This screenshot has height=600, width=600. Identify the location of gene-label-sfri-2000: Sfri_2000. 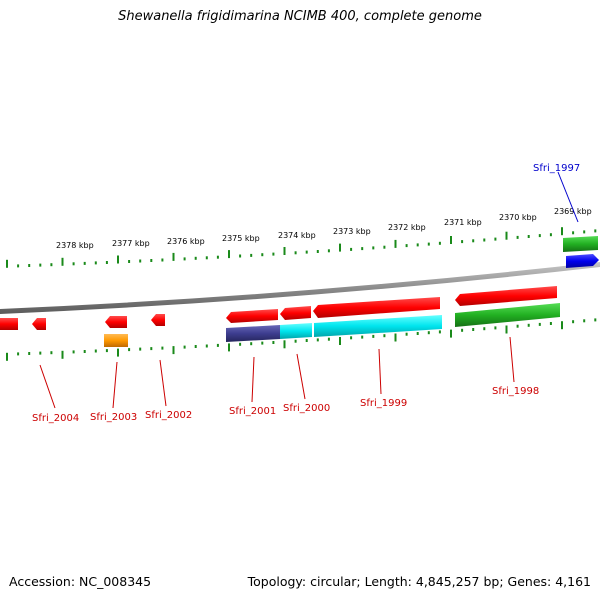
(306, 408).